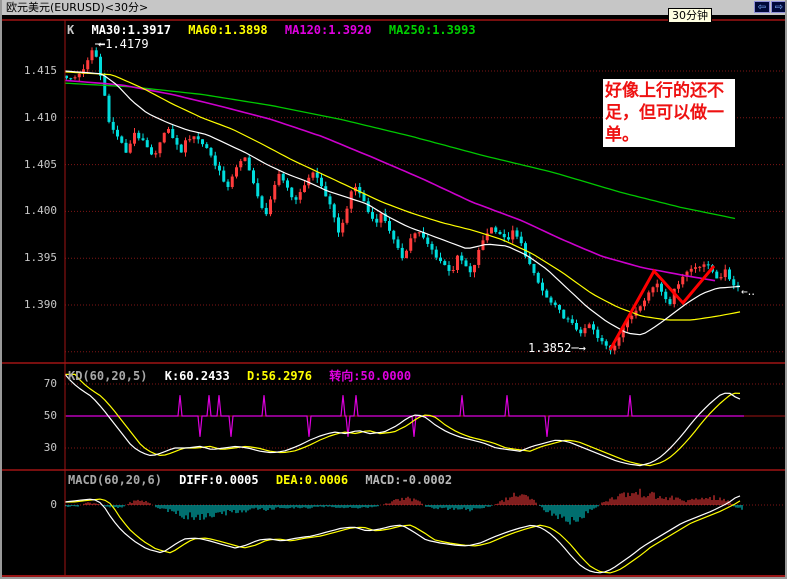 The width and height of the screenshot is (787, 579). What do you see at coordinates (328, 30) in the screenshot?
I see `ma120-value: MA120:1.3920` at bounding box center [328, 30].